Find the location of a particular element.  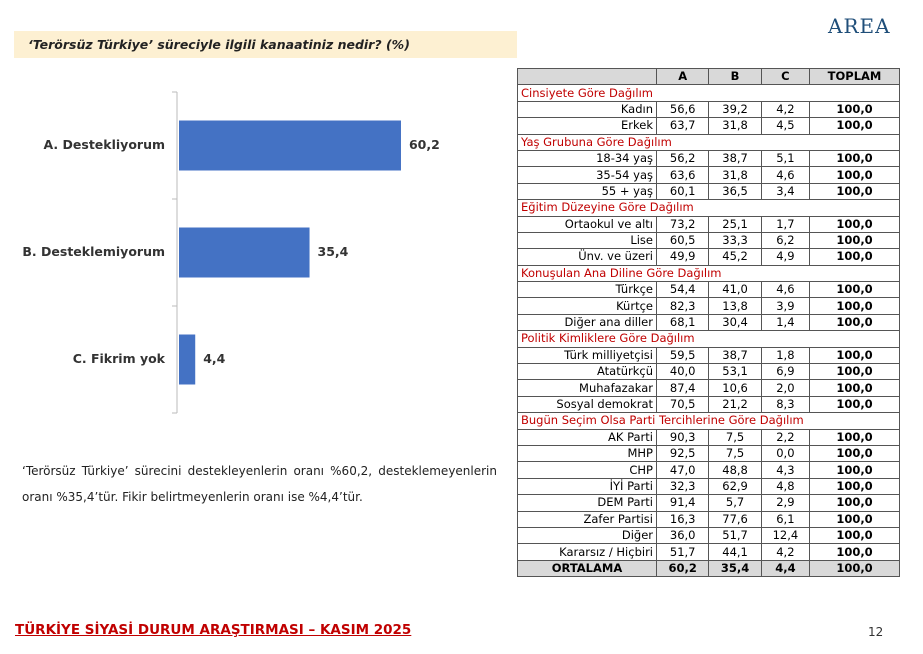

table-cell: 60,2 is located at coordinates (682, 568).